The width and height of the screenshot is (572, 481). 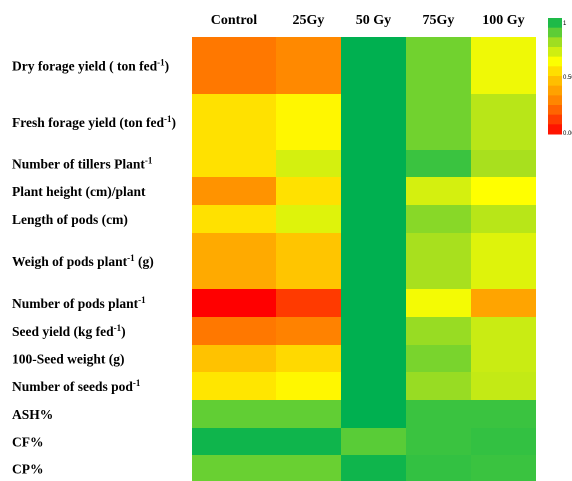 What do you see at coordinates (373, 20) in the screenshot?
I see `column-header: 50 Gy` at bounding box center [373, 20].